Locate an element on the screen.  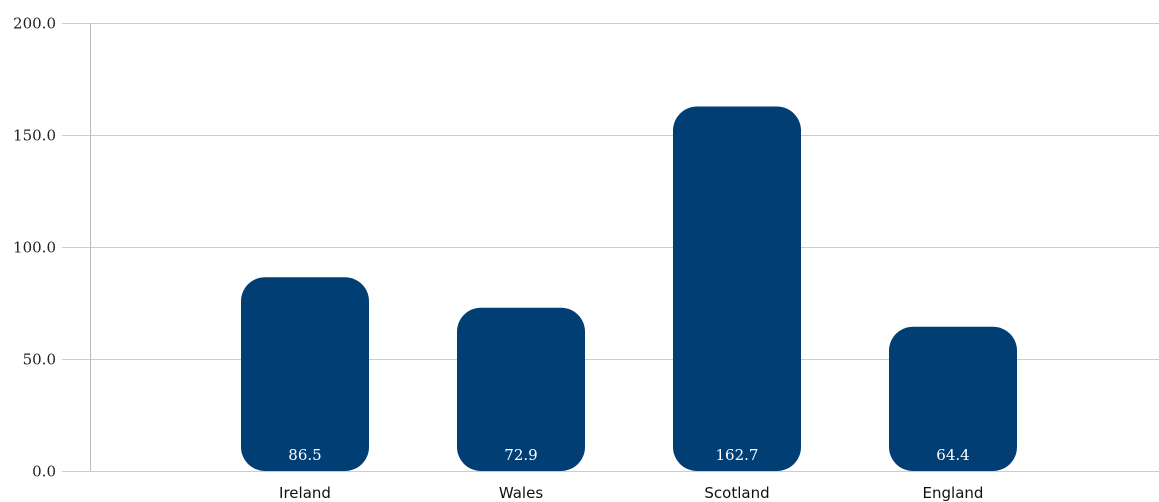
x-category-label: Ireland is located at coordinates (305, 493).